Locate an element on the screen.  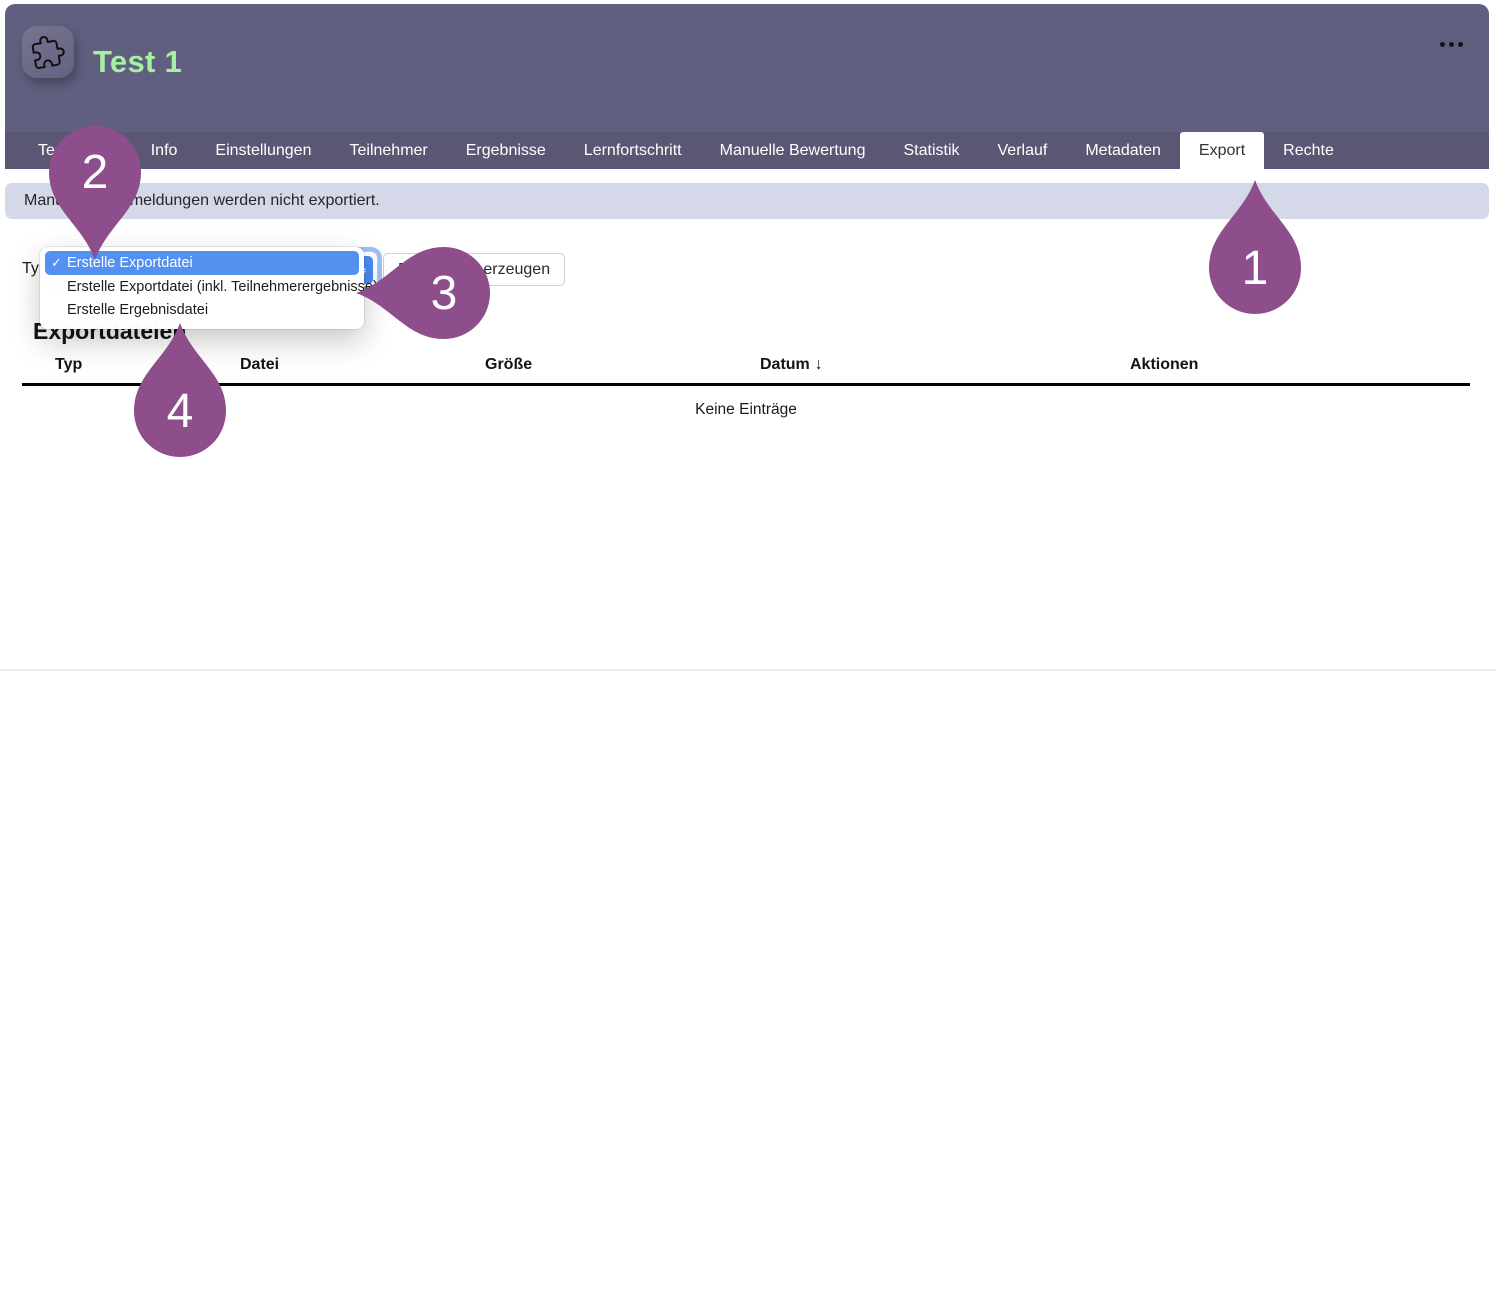
dropdown-option-create-export: ✓ Erstelle Exportdatei is located at coordinates (202, 263).